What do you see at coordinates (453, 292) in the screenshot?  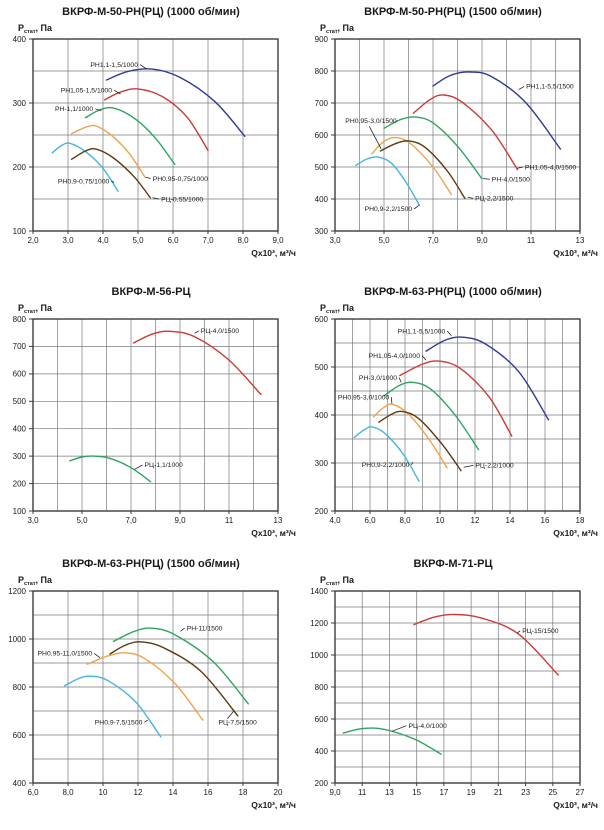 I see `chart-title: ВКРФ-М-63-РН(РЦ) (1000 об/мин)` at bounding box center [453, 292].